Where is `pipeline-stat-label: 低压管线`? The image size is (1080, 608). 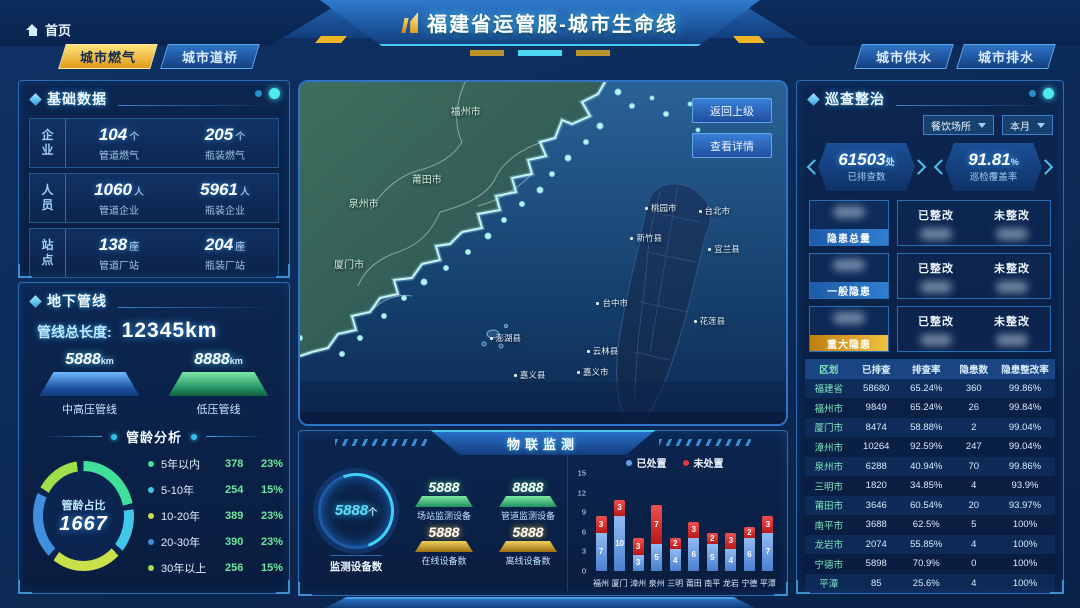
pipeline-stat-label: 低压管线 is located at coordinates (218, 410).